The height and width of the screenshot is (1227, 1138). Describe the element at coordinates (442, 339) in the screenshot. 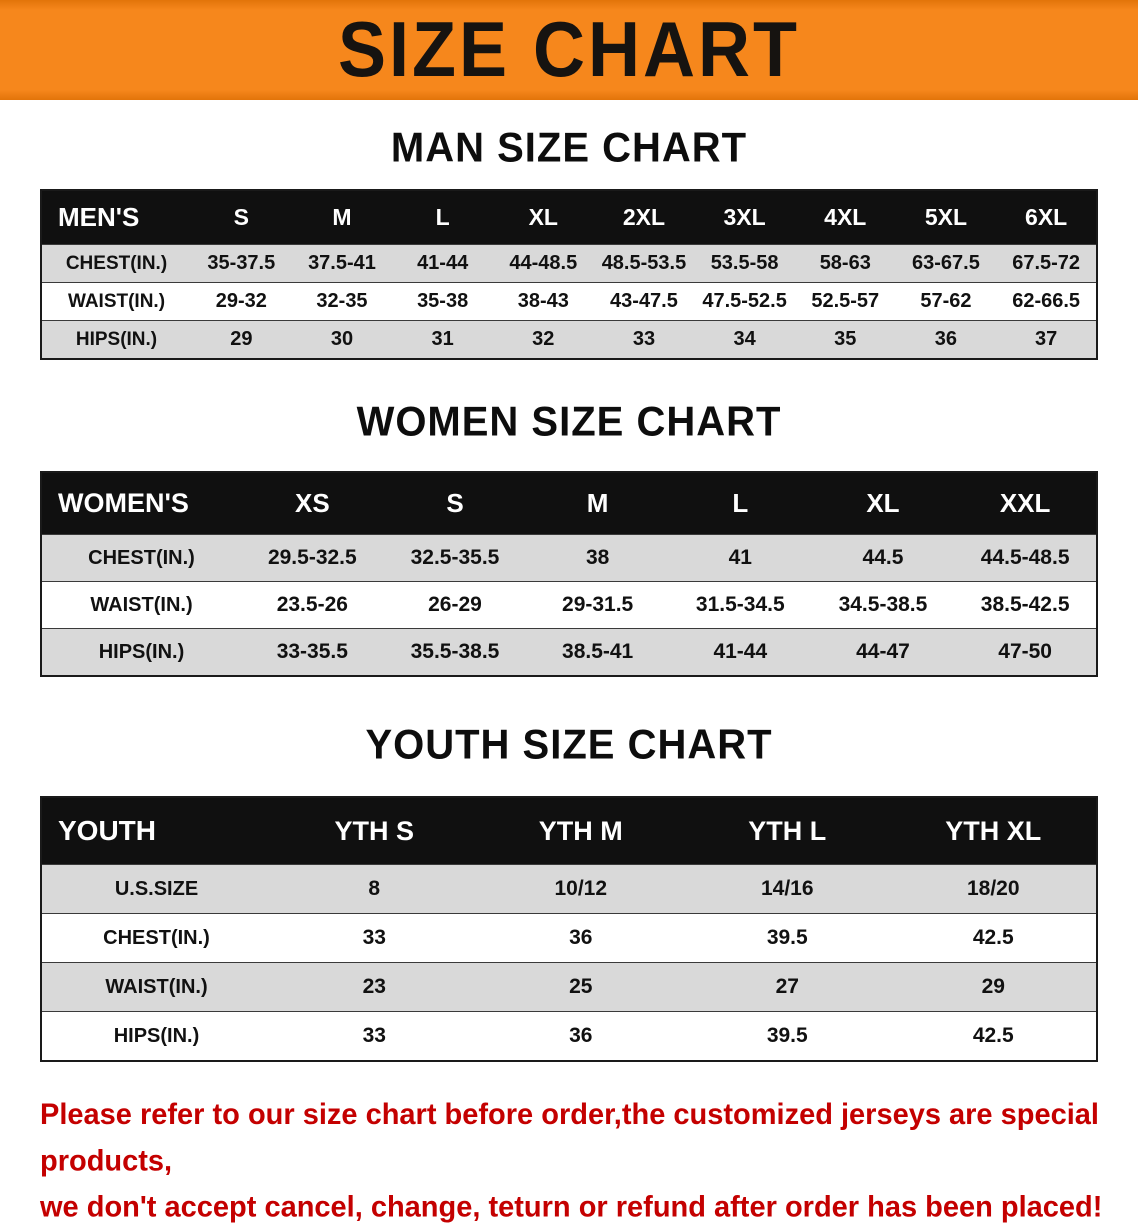

I see `size-value-cell: 31` at that location.